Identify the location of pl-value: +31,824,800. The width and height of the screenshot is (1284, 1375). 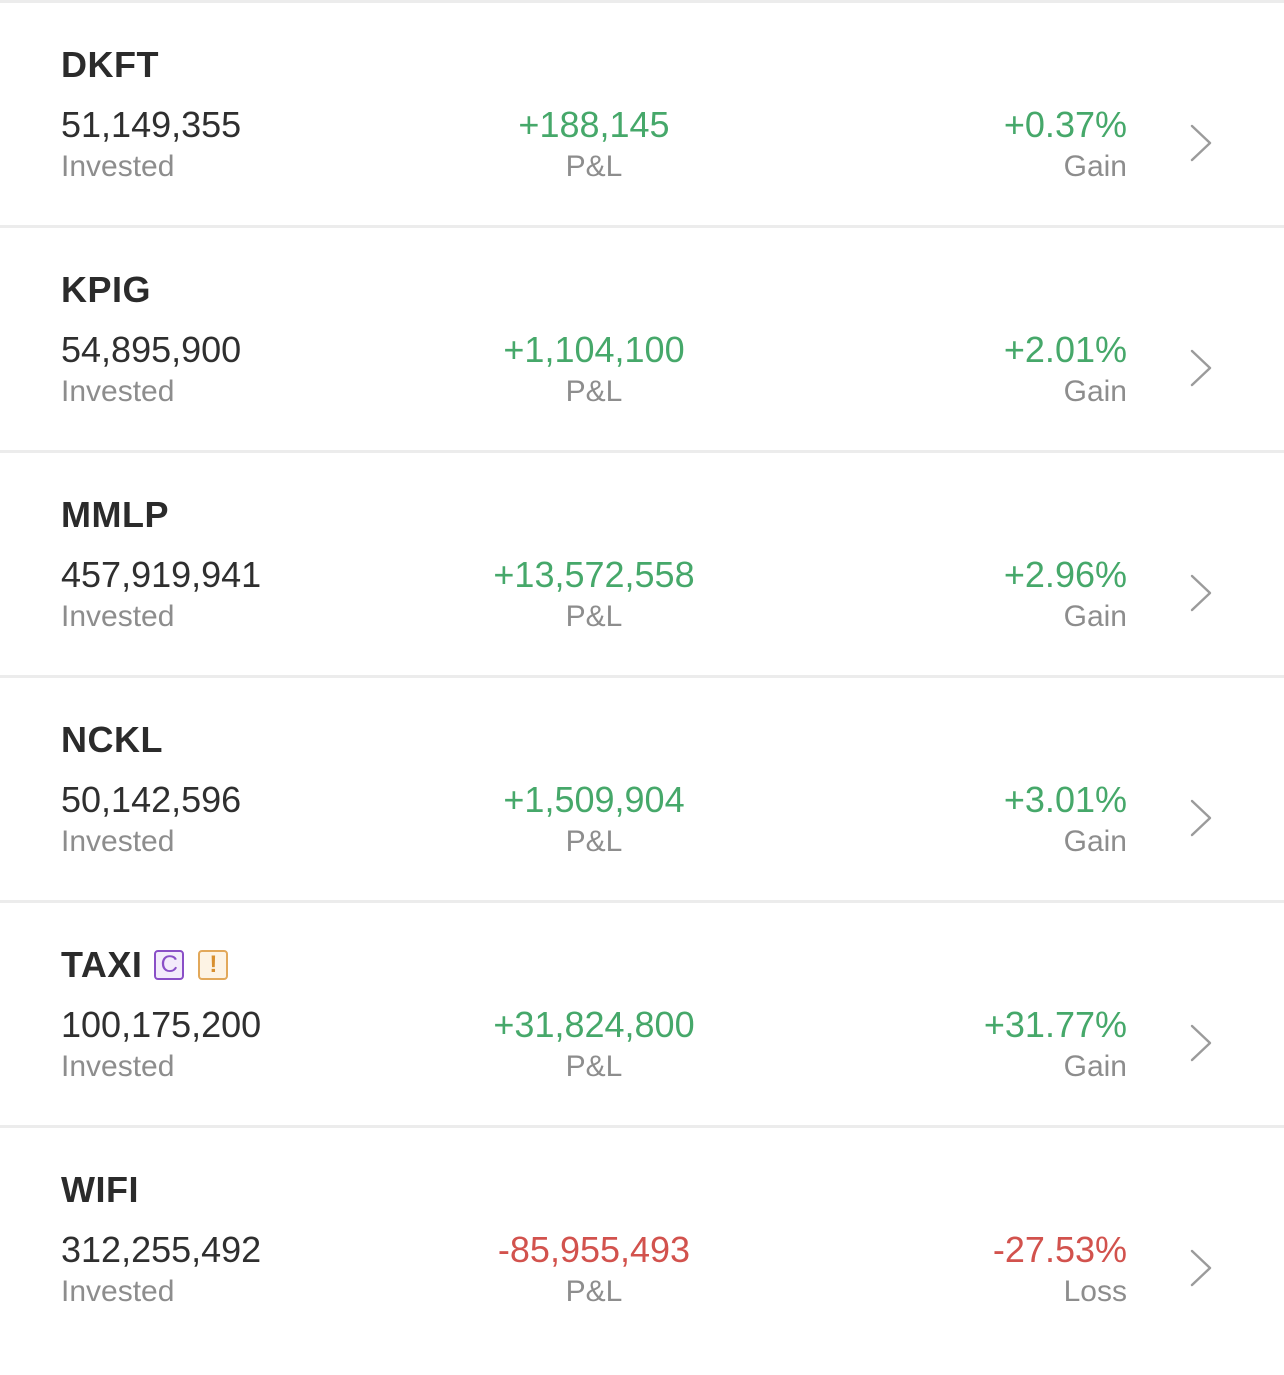
(594, 1024).